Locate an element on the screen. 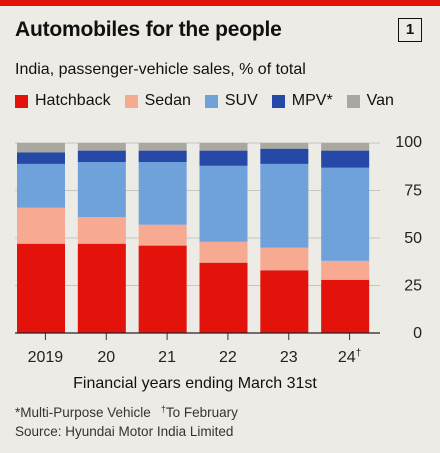 The height and width of the screenshot is (453, 440). legend-item-van: Van is located at coordinates (370, 101).